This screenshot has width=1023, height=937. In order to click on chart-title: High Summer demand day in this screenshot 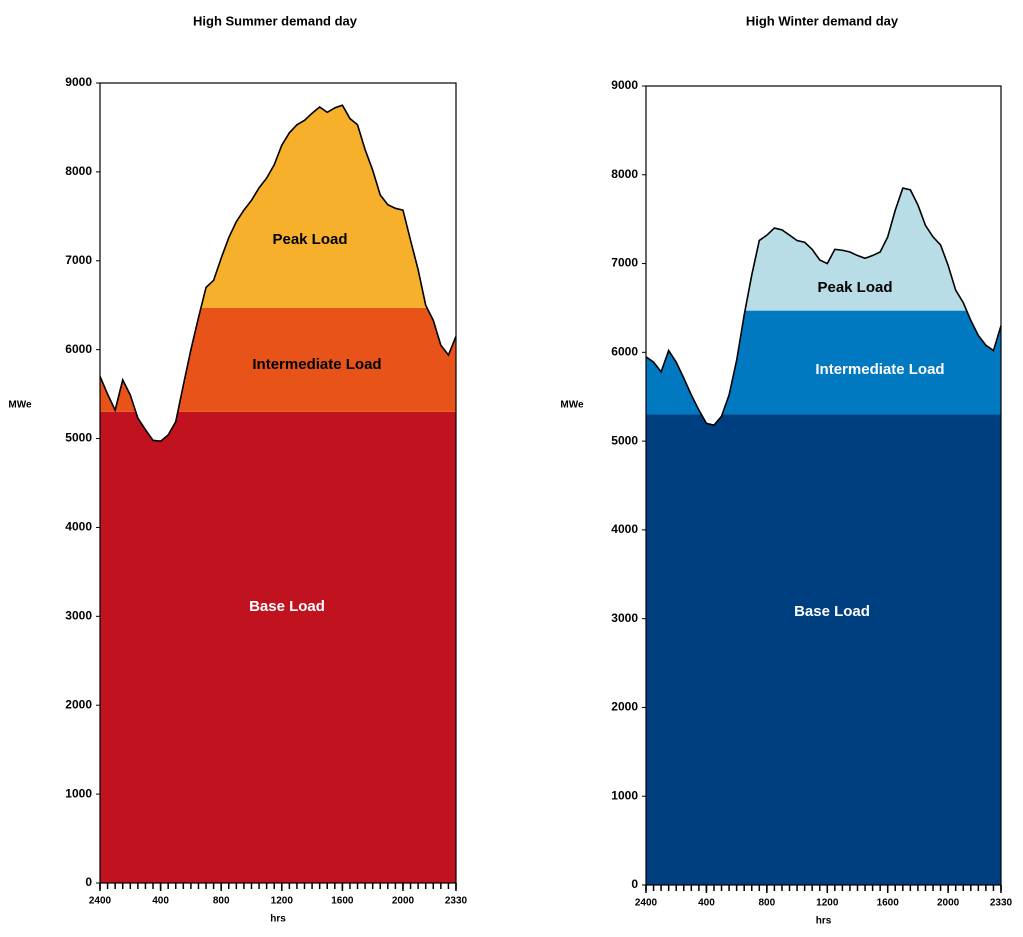, I will do `click(275, 20)`.